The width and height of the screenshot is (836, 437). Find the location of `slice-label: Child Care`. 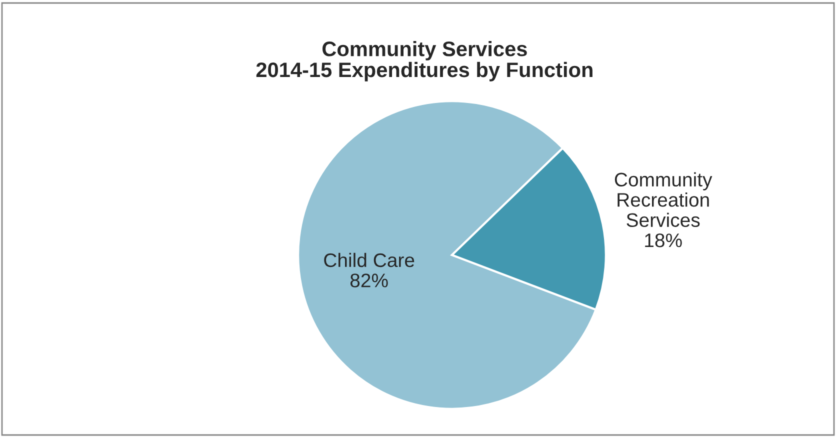

slice-label: Child Care is located at coordinates (369, 260).